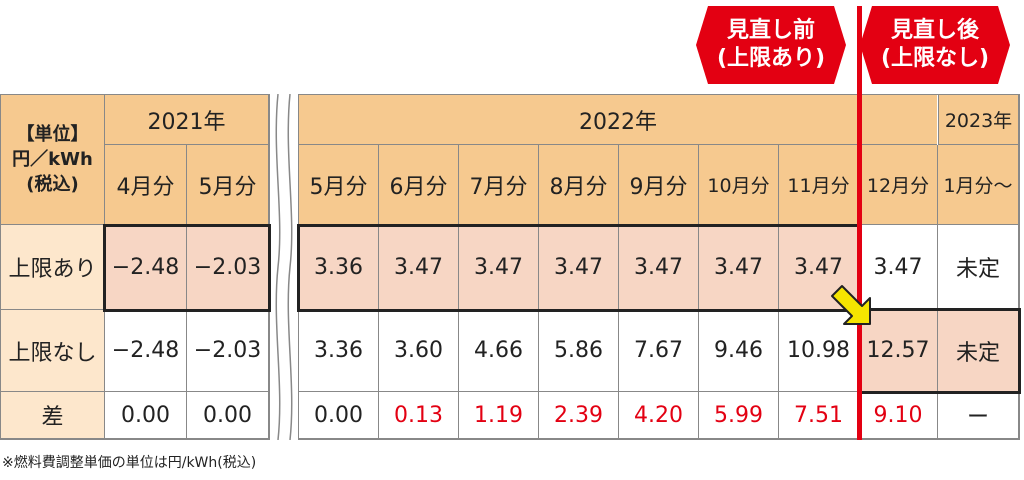 The image size is (1024, 480). Describe the element at coordinates (978, 415) in the screenshot. I see `table-cell: ー` at that location.